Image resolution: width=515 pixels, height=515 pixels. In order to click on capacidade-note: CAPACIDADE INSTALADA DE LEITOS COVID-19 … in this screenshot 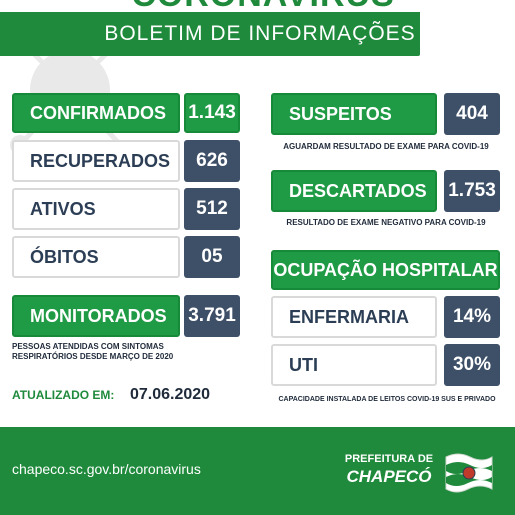, I will do `click(387, 399)`.